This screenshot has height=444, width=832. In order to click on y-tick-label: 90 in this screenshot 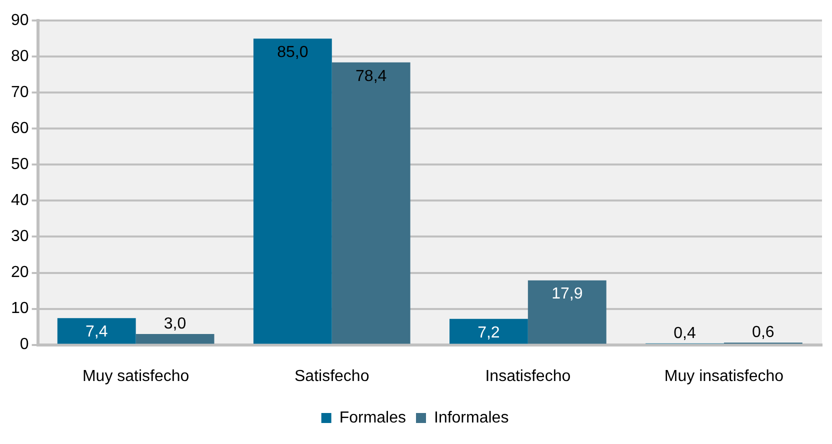, I will do `click(20, 21)`.